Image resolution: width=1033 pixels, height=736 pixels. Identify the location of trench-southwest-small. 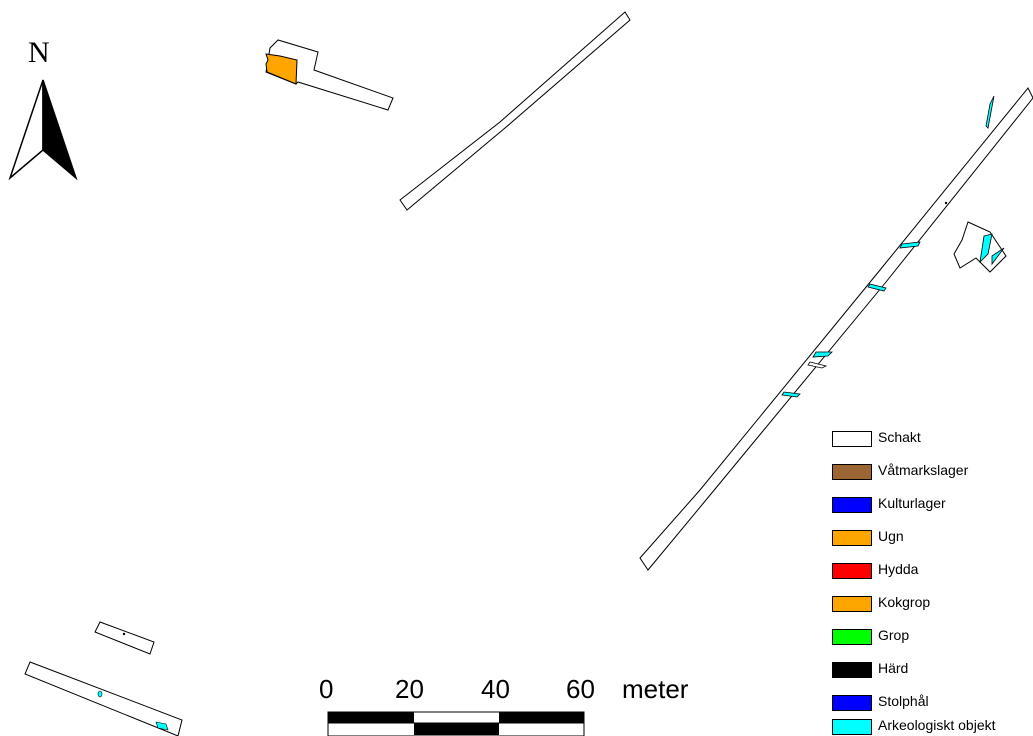
(124, 638).